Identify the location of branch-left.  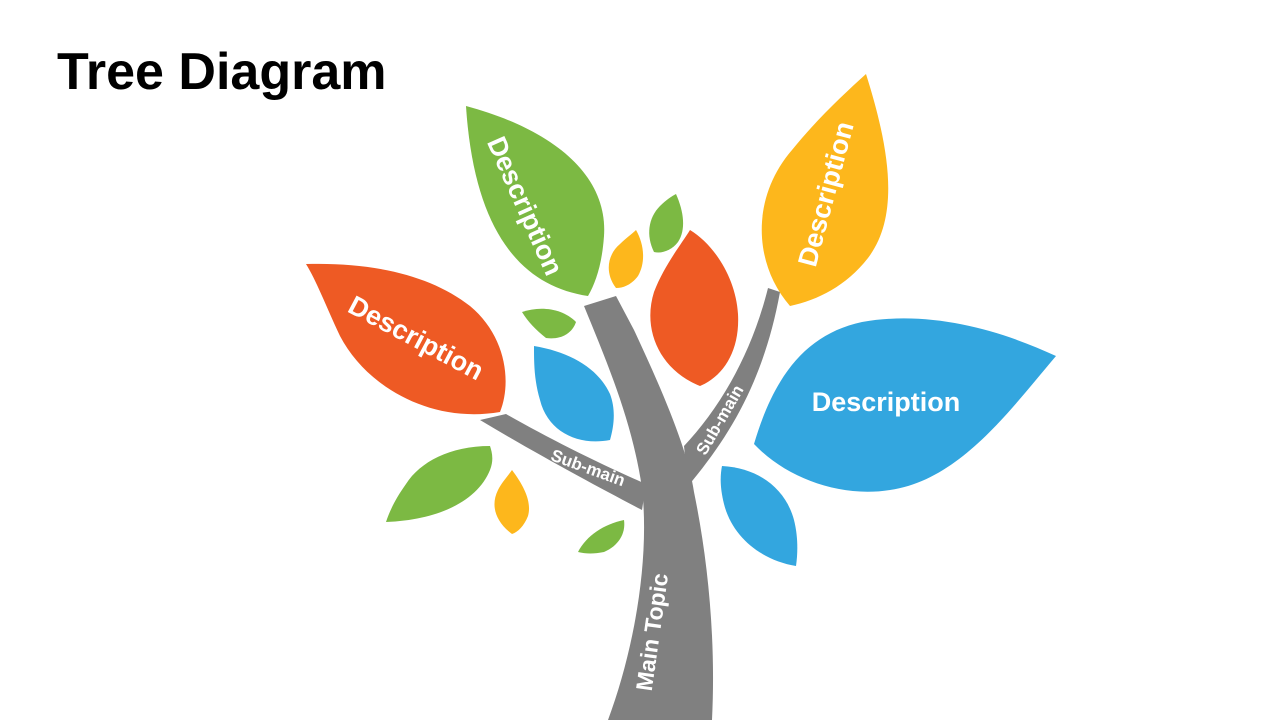
(563, 462).